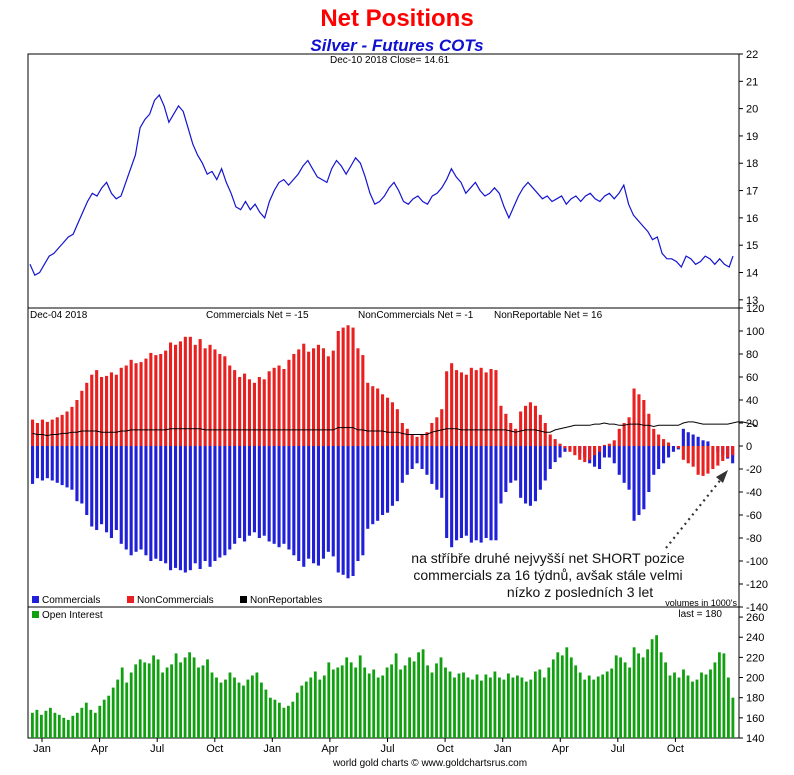 This screenshot has width=794, height=775. Describe the element at coordinates (757, 608) in the screenshot. I see `cot-y-tick-label: -140` at that location.